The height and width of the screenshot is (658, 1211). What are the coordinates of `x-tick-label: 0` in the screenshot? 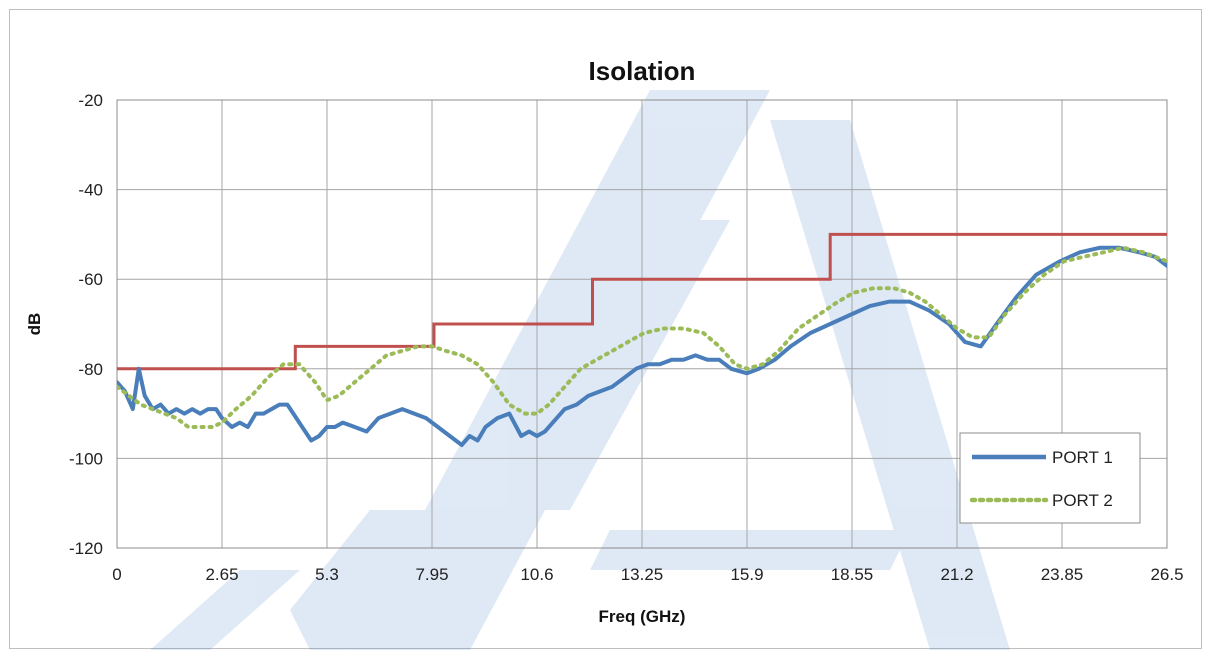 It's located at (116, 574).